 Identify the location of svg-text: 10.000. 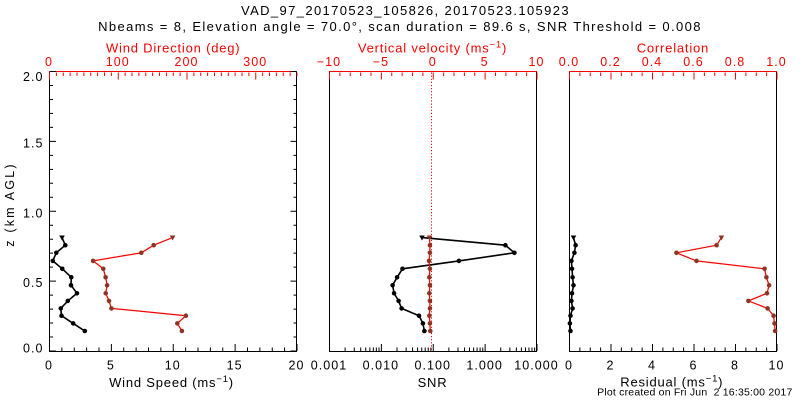
(536, 365).